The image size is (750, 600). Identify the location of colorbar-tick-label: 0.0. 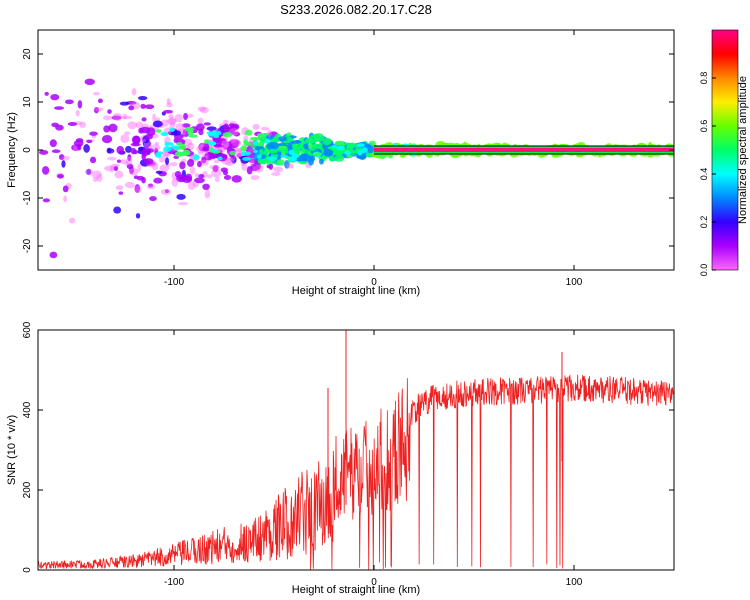
(704, 270).